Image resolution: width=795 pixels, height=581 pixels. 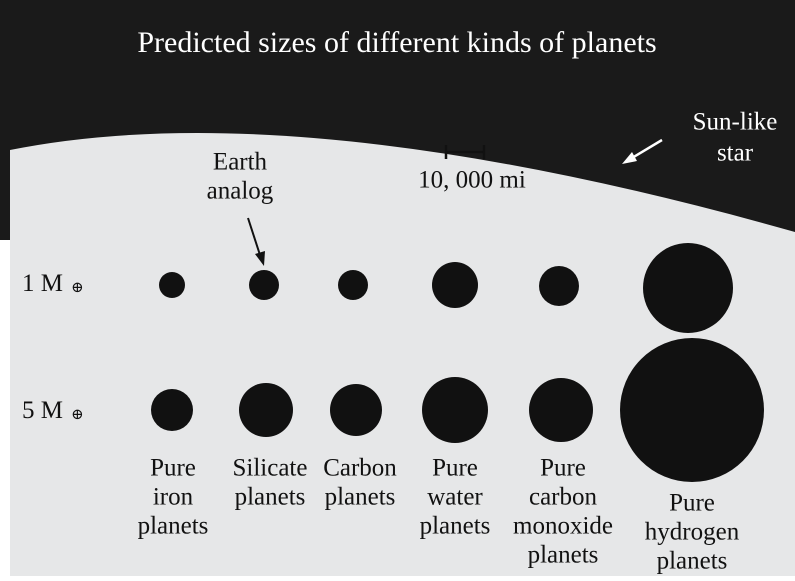 I want to click on row-label: 1 M ⊕, so click(x=53, y=283).